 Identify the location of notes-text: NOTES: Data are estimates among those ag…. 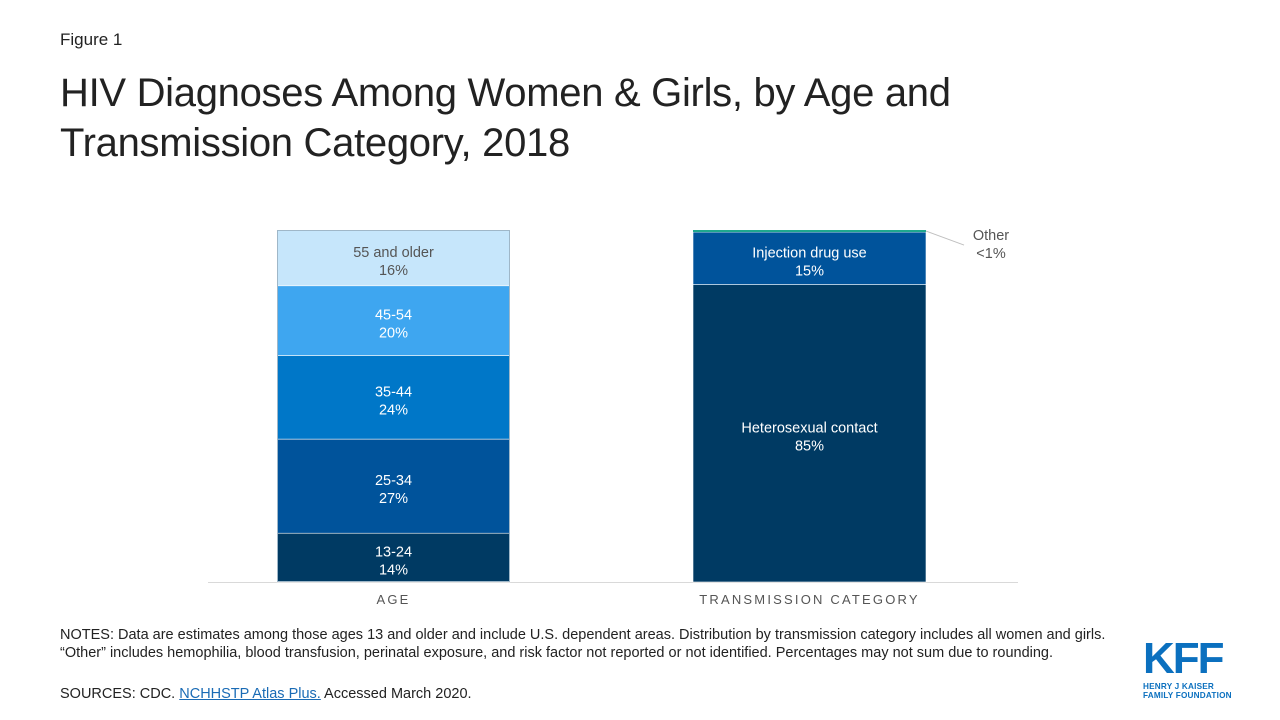
(583, 644).